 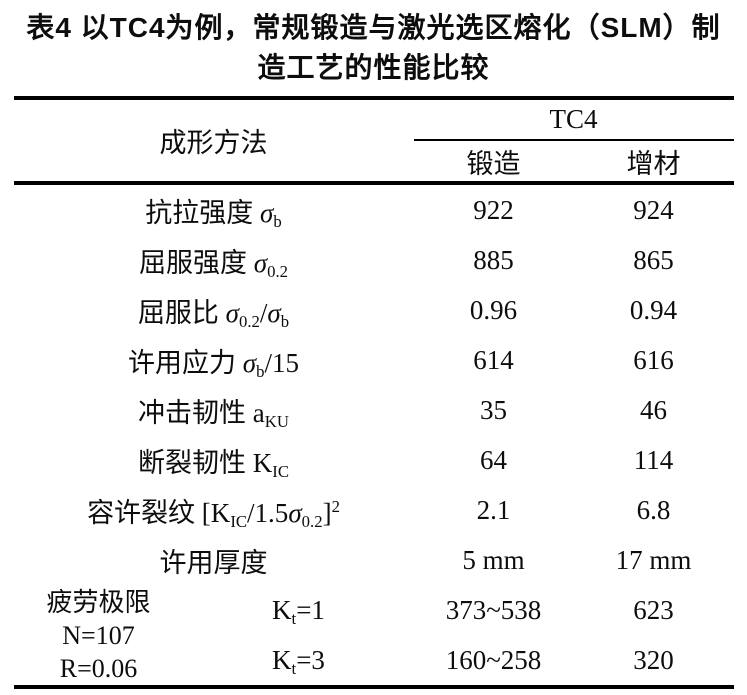 What do you see at coordinates (653, 659) in the screenshot?
I see `additive-value: 320` at bounding box center [653, 659].